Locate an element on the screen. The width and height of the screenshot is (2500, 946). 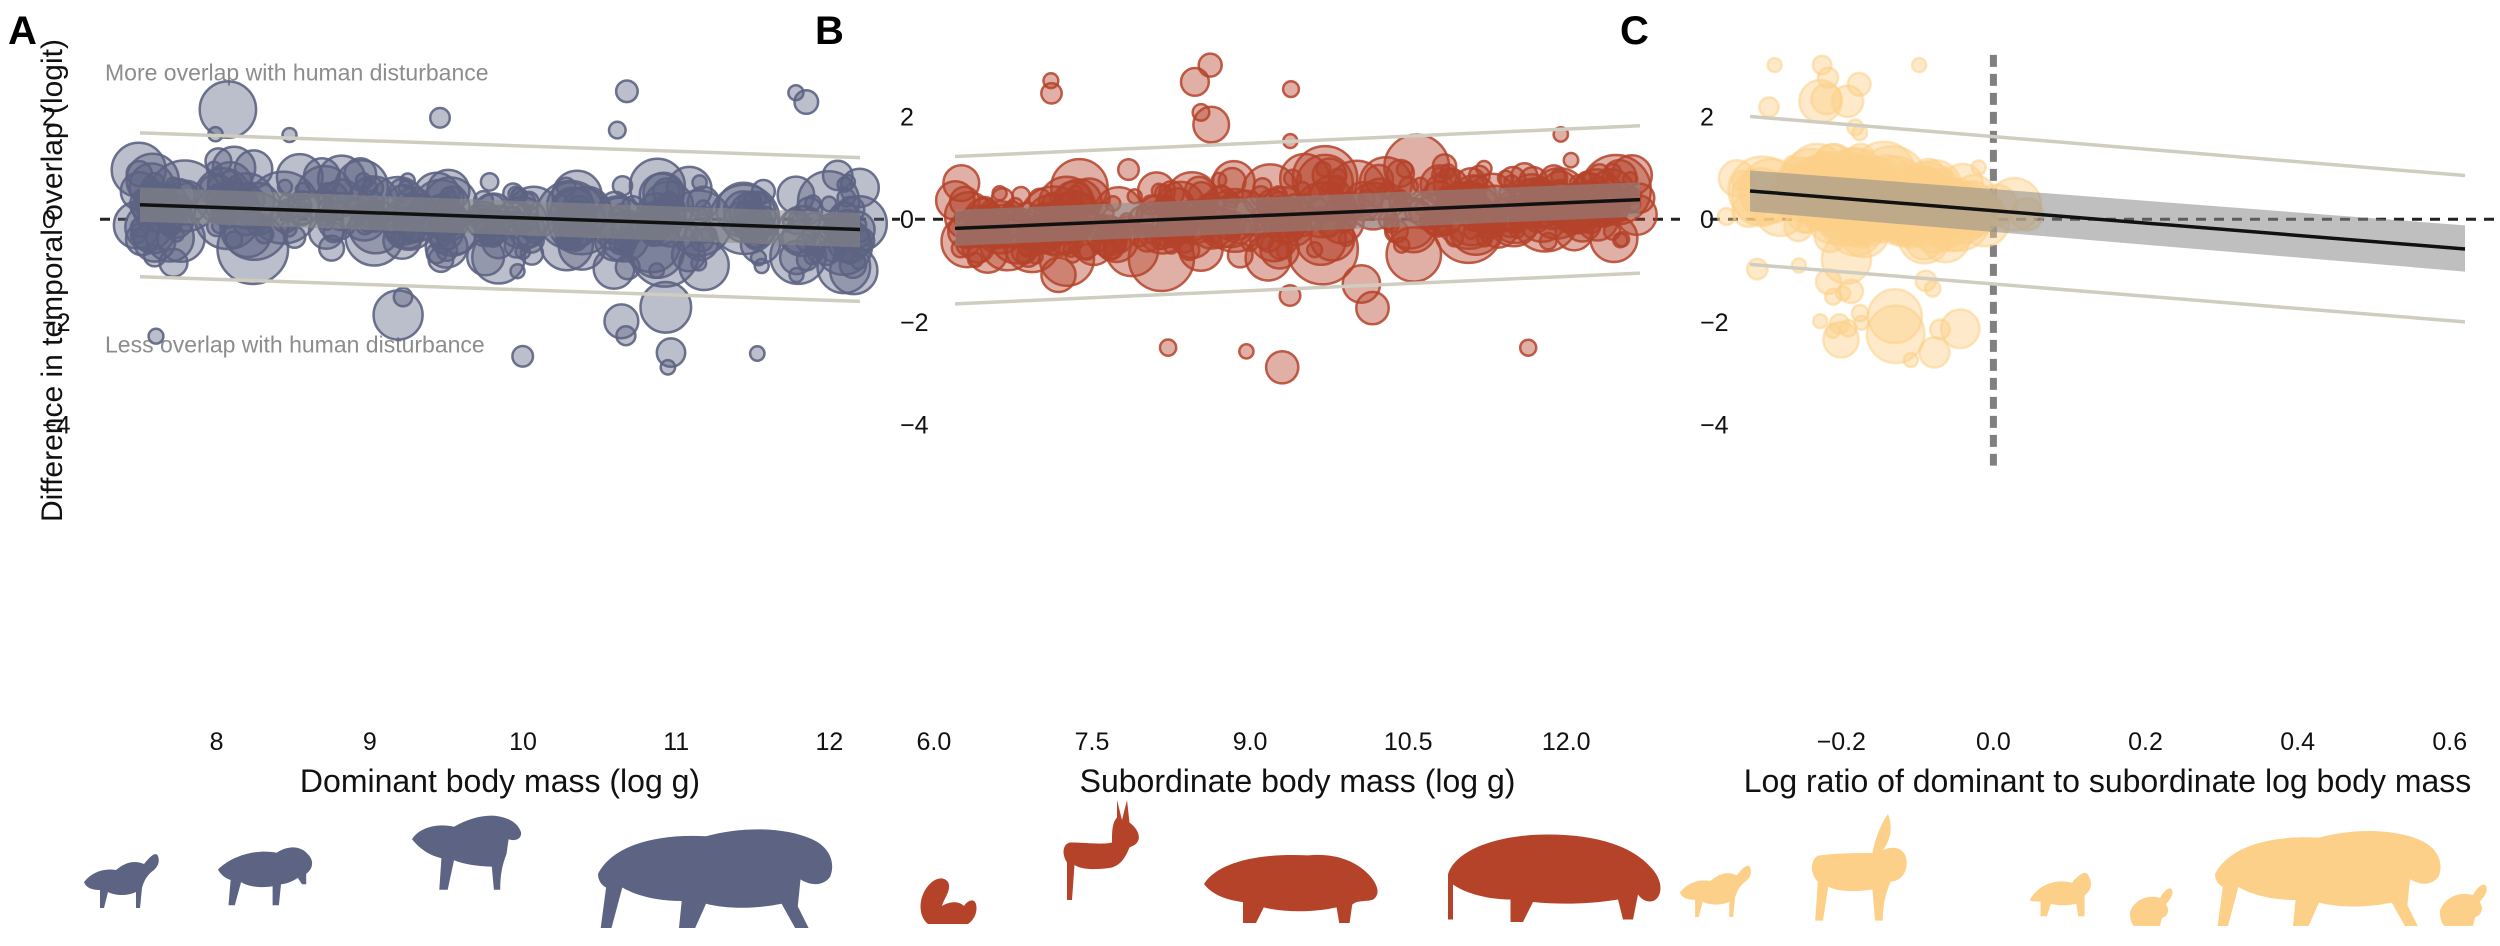
lynx-silhouette is located at coordinates (2060, 894).